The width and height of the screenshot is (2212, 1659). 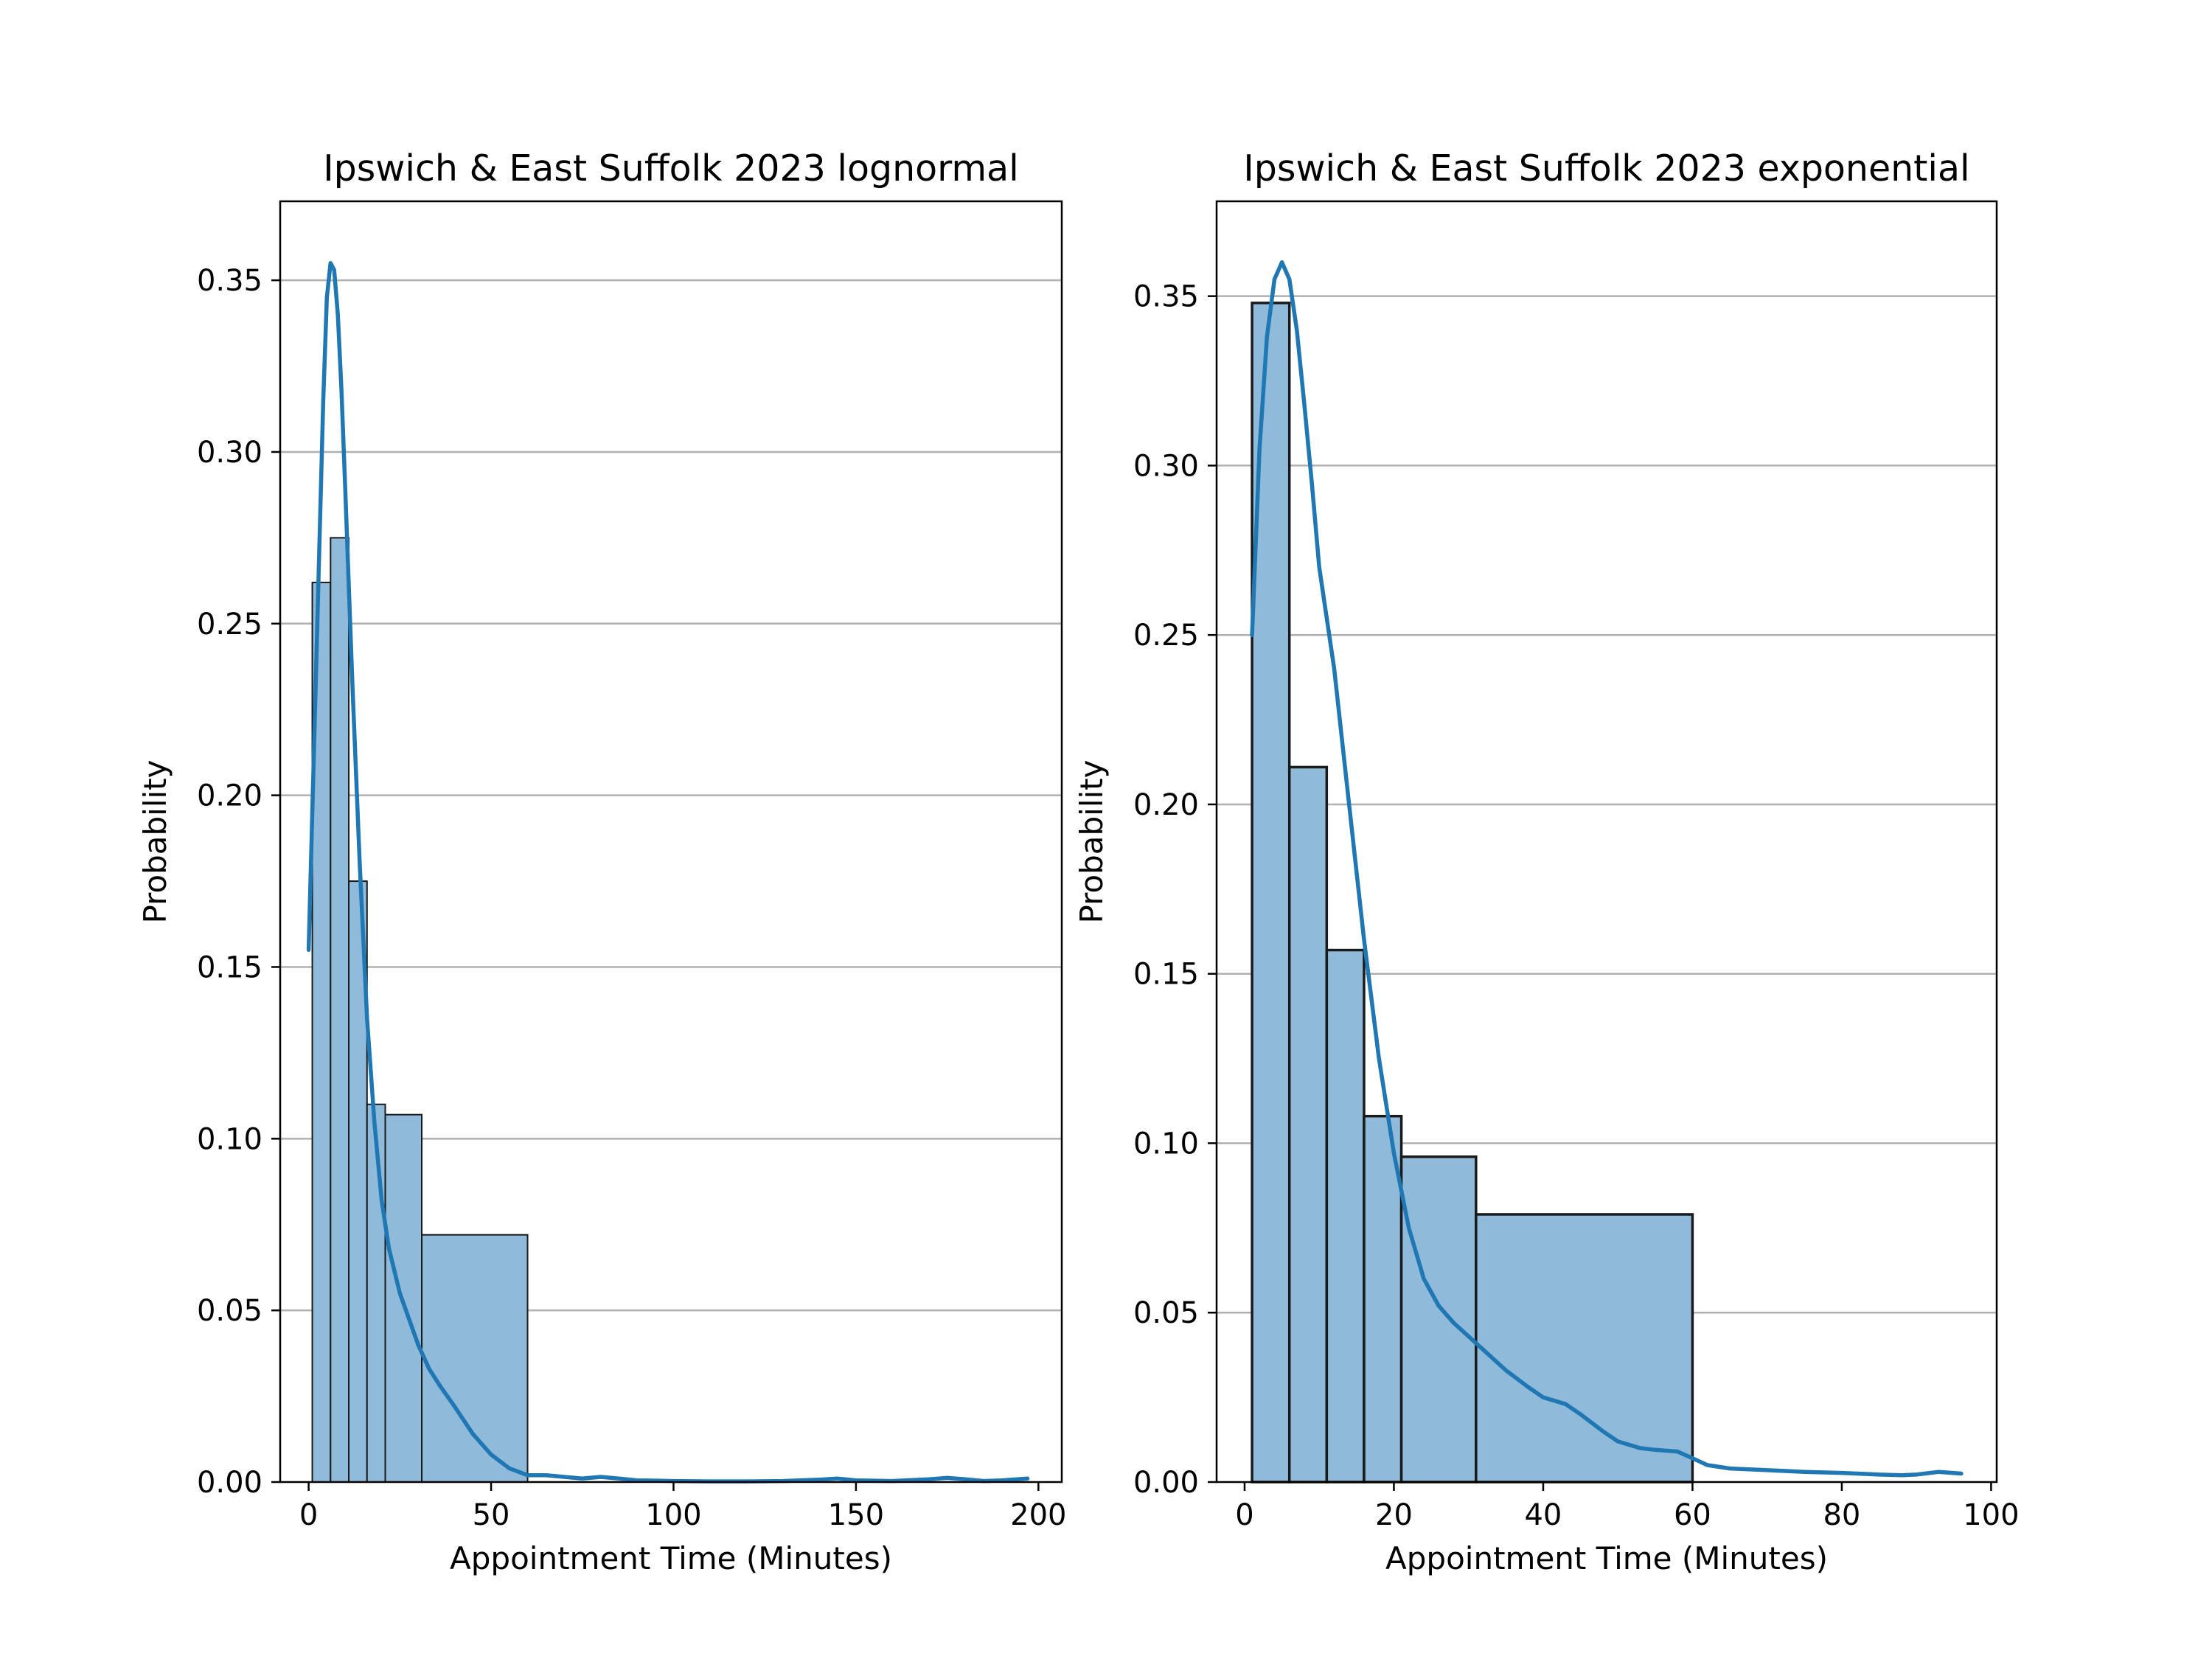 I want to click on x-tick-label: 200, so click(x=1038, y=1515).